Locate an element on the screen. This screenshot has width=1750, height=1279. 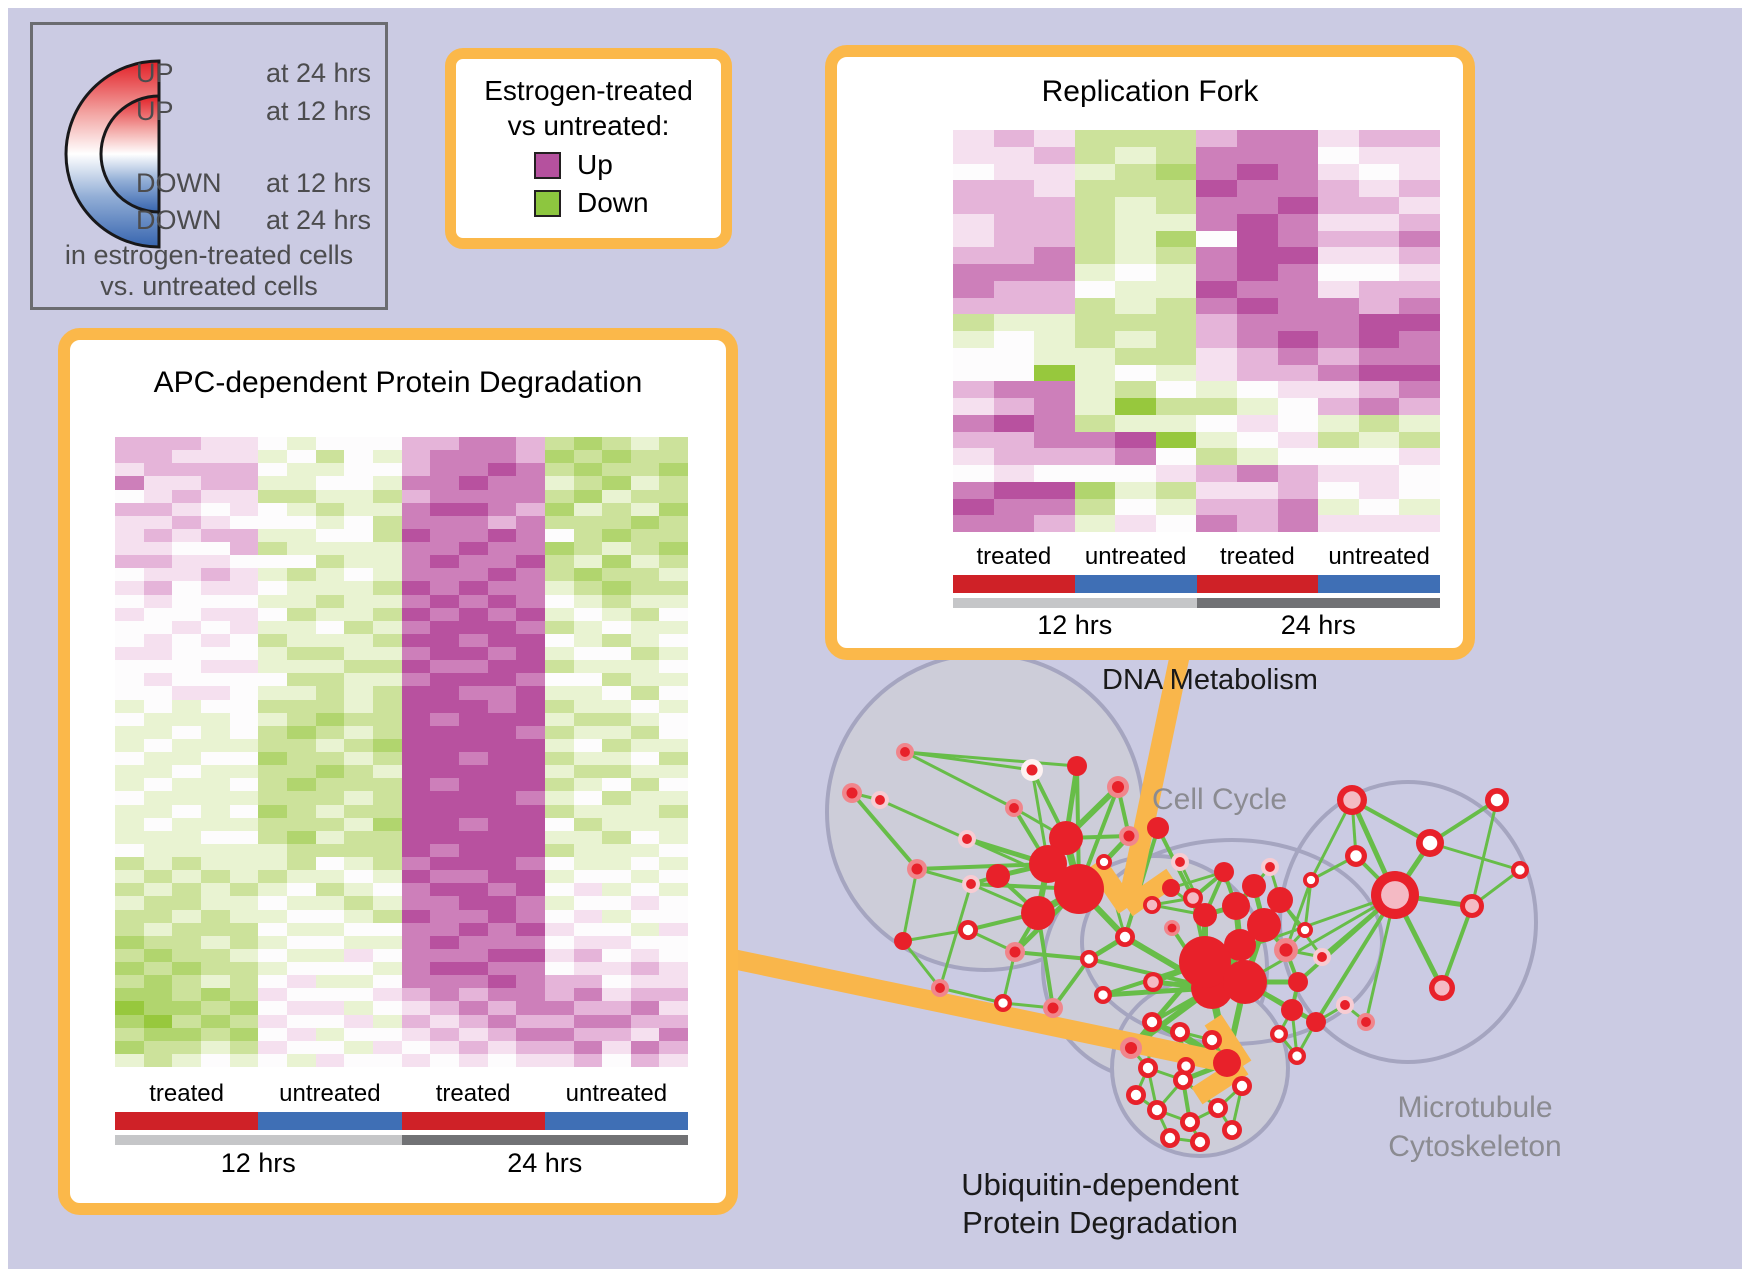
down-24-time: at 24 hrs is located at coordinates (319, 220).